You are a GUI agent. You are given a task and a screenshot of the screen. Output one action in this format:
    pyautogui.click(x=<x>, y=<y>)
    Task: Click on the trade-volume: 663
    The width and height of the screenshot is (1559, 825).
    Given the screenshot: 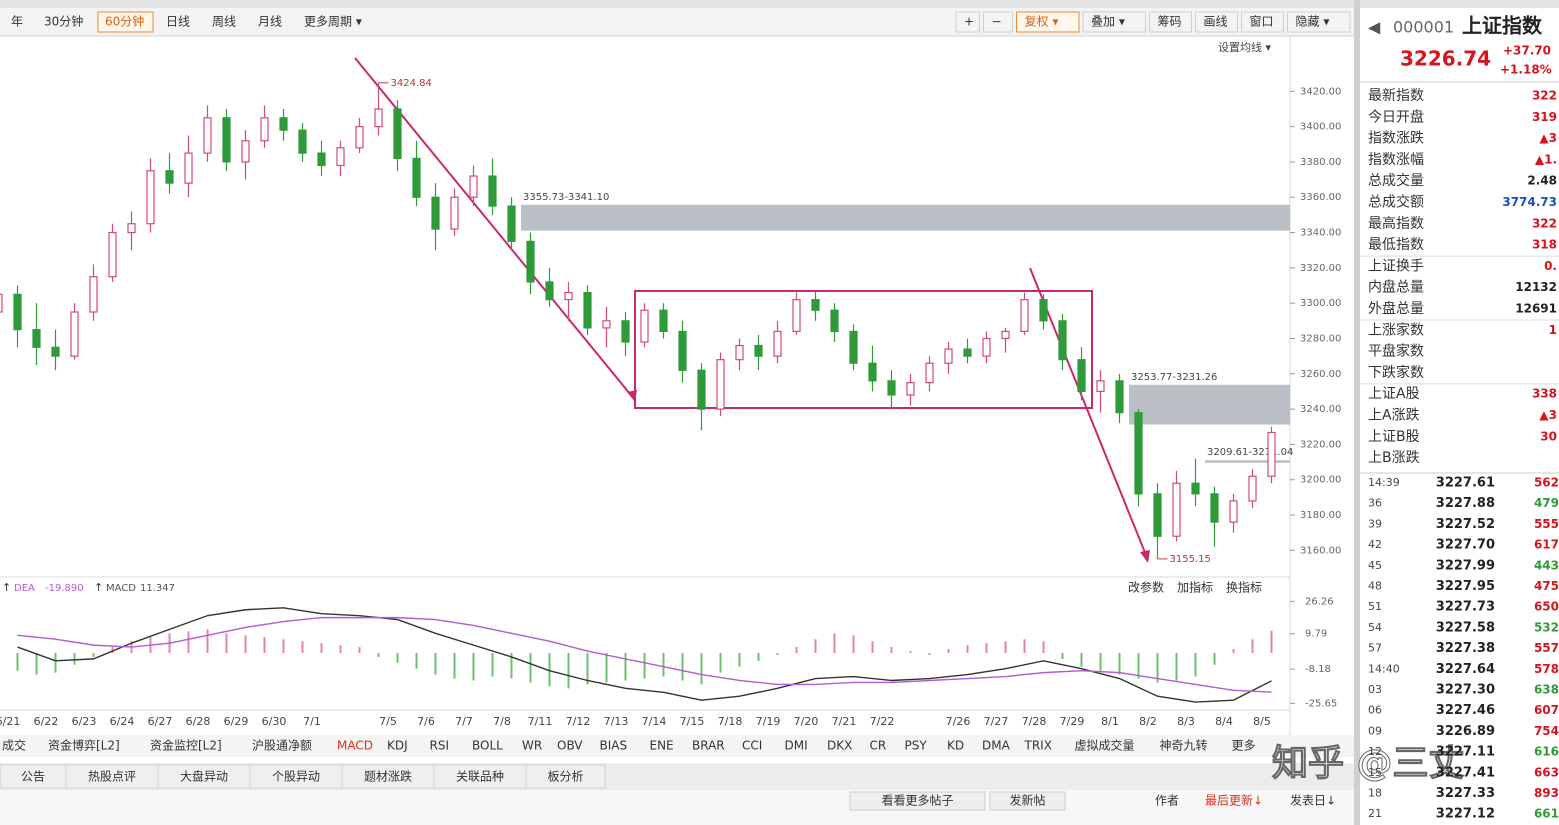 What is the action you would take?
    pyautogui.click(x=1546, y=772)
    